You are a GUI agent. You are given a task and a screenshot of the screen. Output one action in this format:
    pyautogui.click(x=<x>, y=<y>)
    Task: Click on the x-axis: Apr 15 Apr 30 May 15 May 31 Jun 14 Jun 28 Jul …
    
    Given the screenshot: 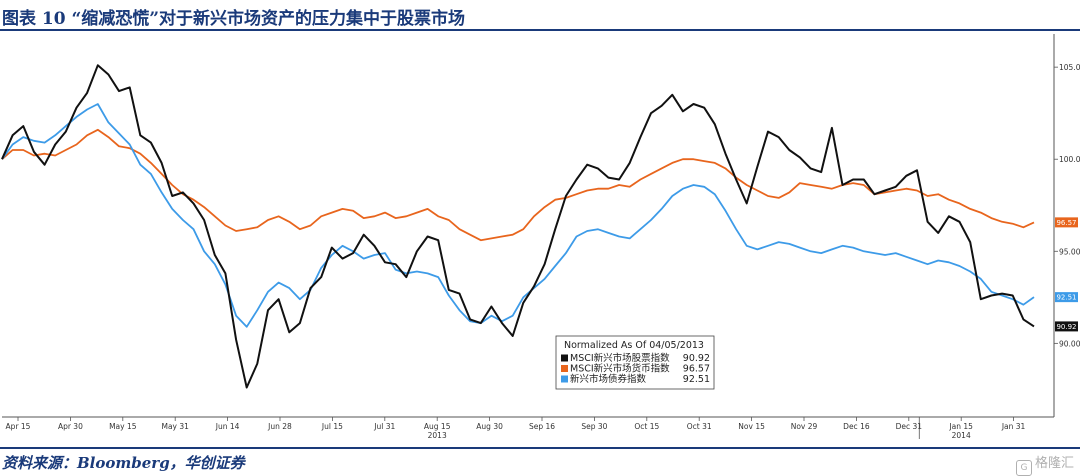 What is the action you would take?
    pyautogui.click(x=516, y=428)
    